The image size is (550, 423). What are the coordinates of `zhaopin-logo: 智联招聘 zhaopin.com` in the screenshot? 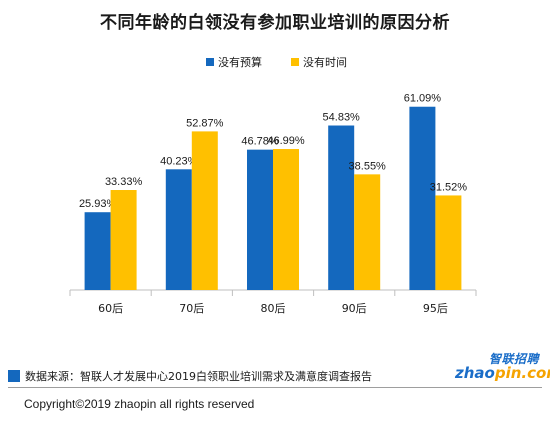 It's located at (502, 367).